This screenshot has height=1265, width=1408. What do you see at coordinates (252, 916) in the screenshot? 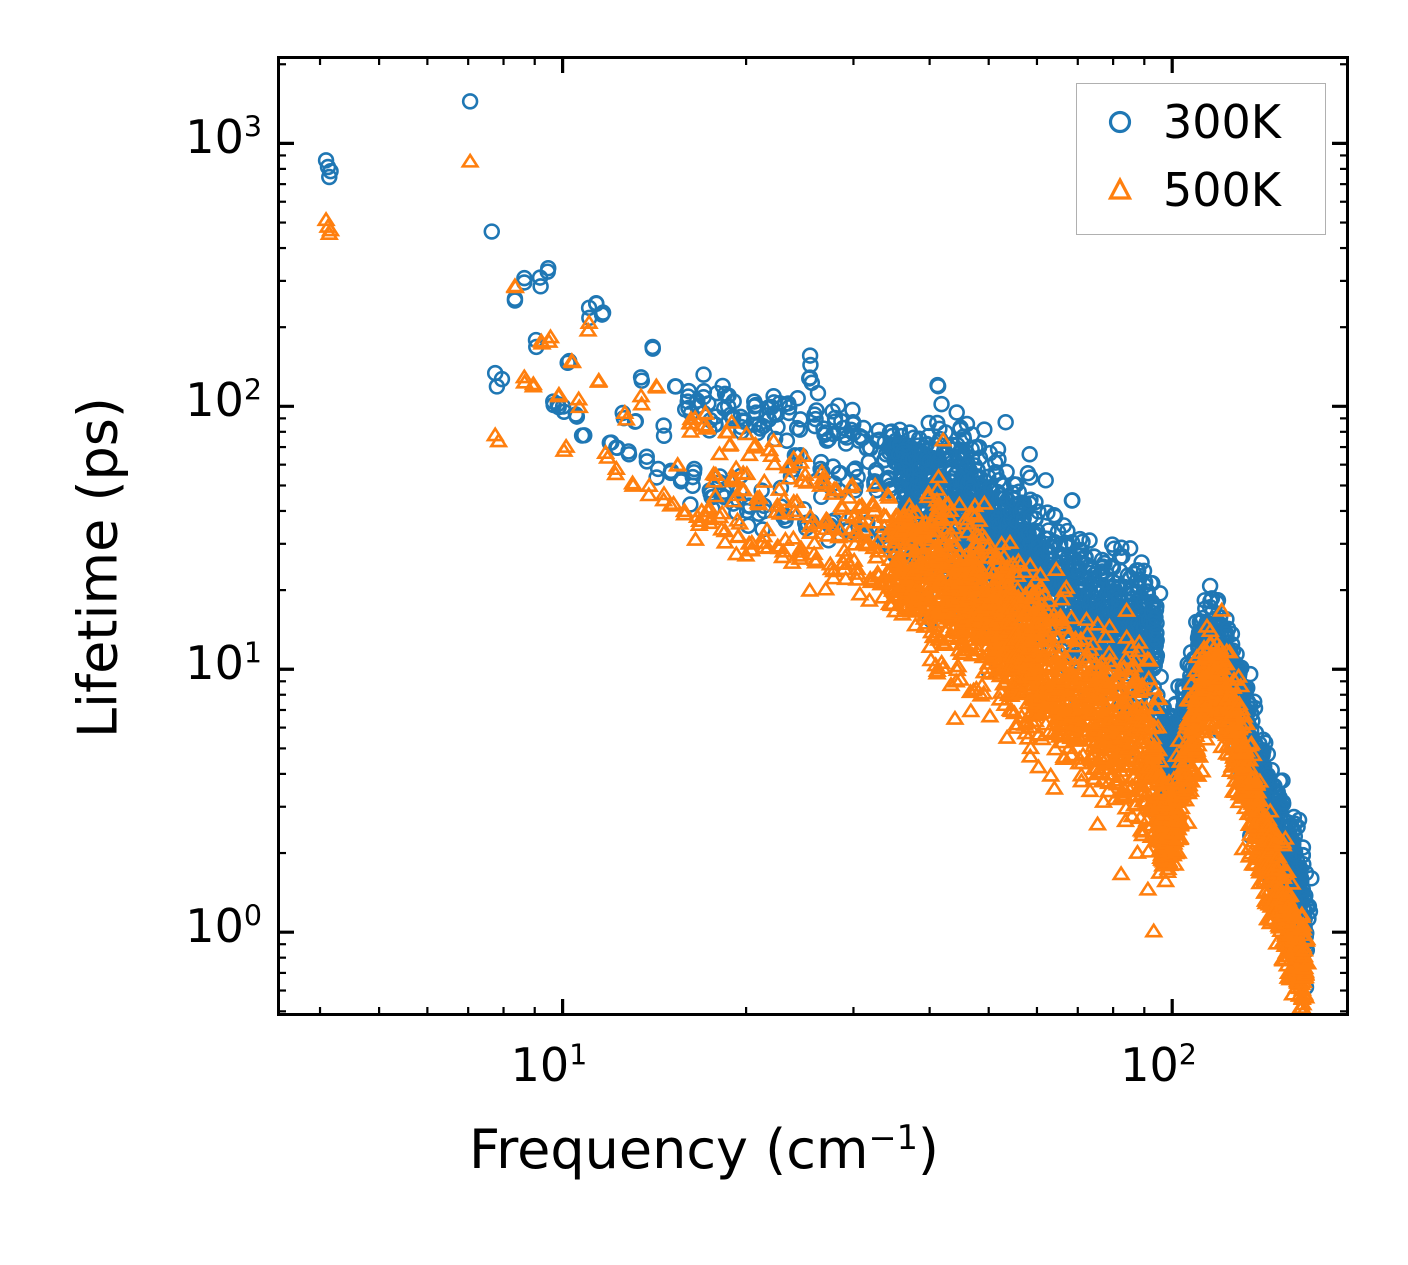
I see `y-tick-label-exp-0: 0` at bounding box center [252, 916].